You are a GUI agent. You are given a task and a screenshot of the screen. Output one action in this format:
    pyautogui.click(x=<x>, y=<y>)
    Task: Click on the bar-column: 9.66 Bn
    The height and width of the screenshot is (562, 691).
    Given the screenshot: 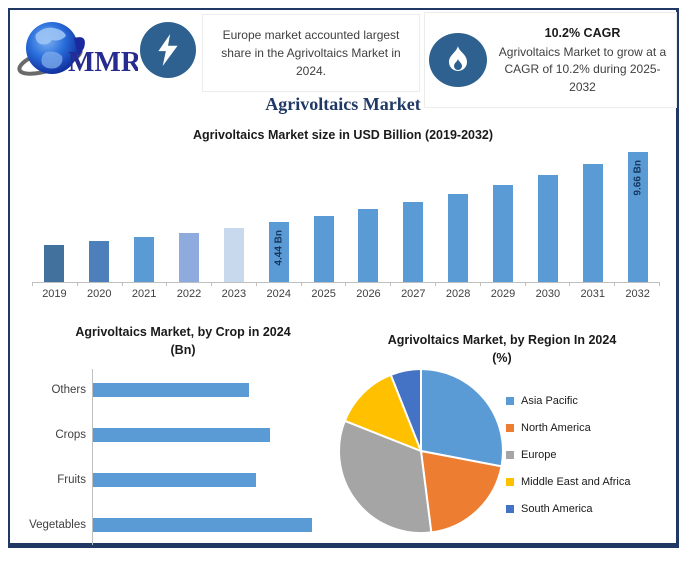 What is the action you would take?
    pyautogui.click(x=637, y=214)
    